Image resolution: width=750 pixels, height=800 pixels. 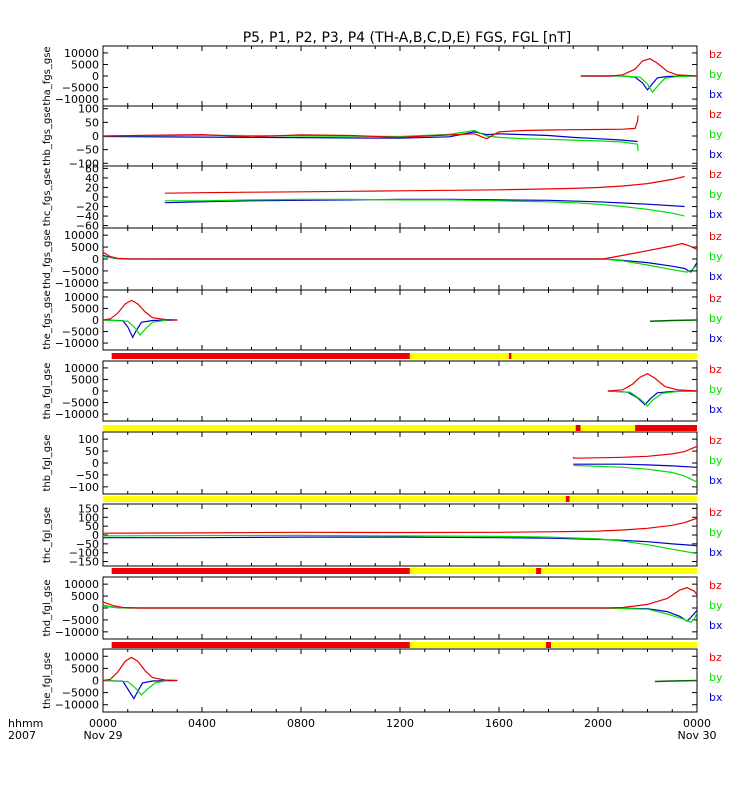 I want to click on y-axis-label: thb_fgl_gse, so click(x=47, y=463).